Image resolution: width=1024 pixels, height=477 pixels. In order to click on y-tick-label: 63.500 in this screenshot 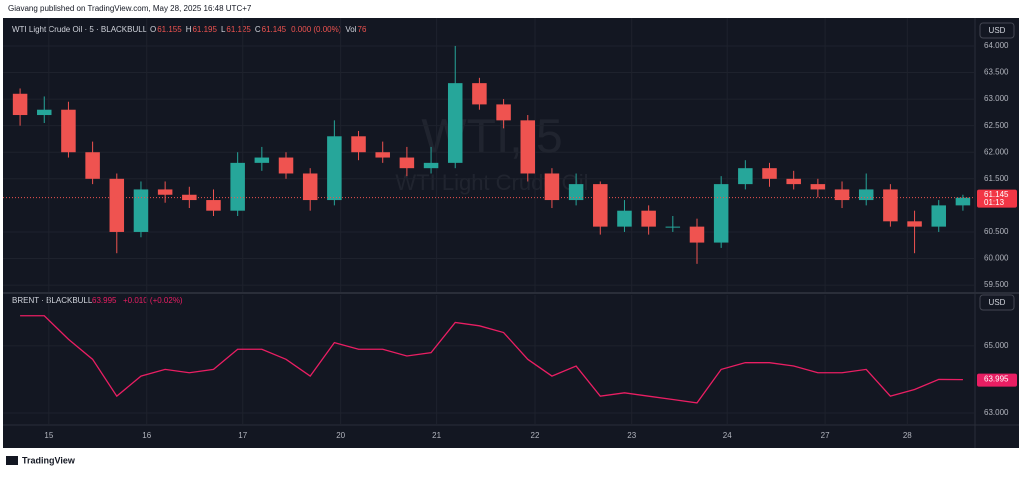, I will do `click(996, 72)`.